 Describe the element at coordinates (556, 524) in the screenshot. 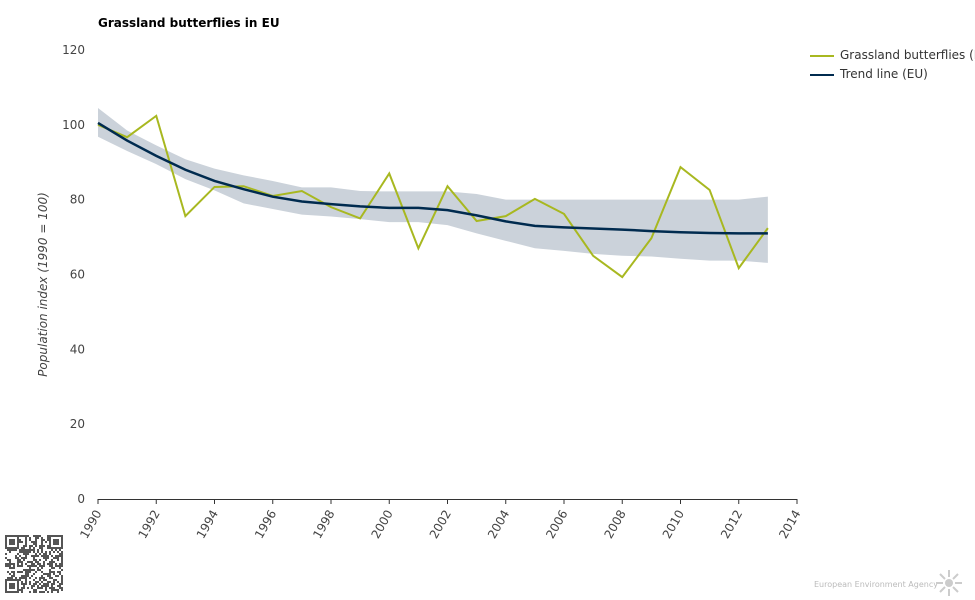

I see `x-tick-label: 2006` at that location.